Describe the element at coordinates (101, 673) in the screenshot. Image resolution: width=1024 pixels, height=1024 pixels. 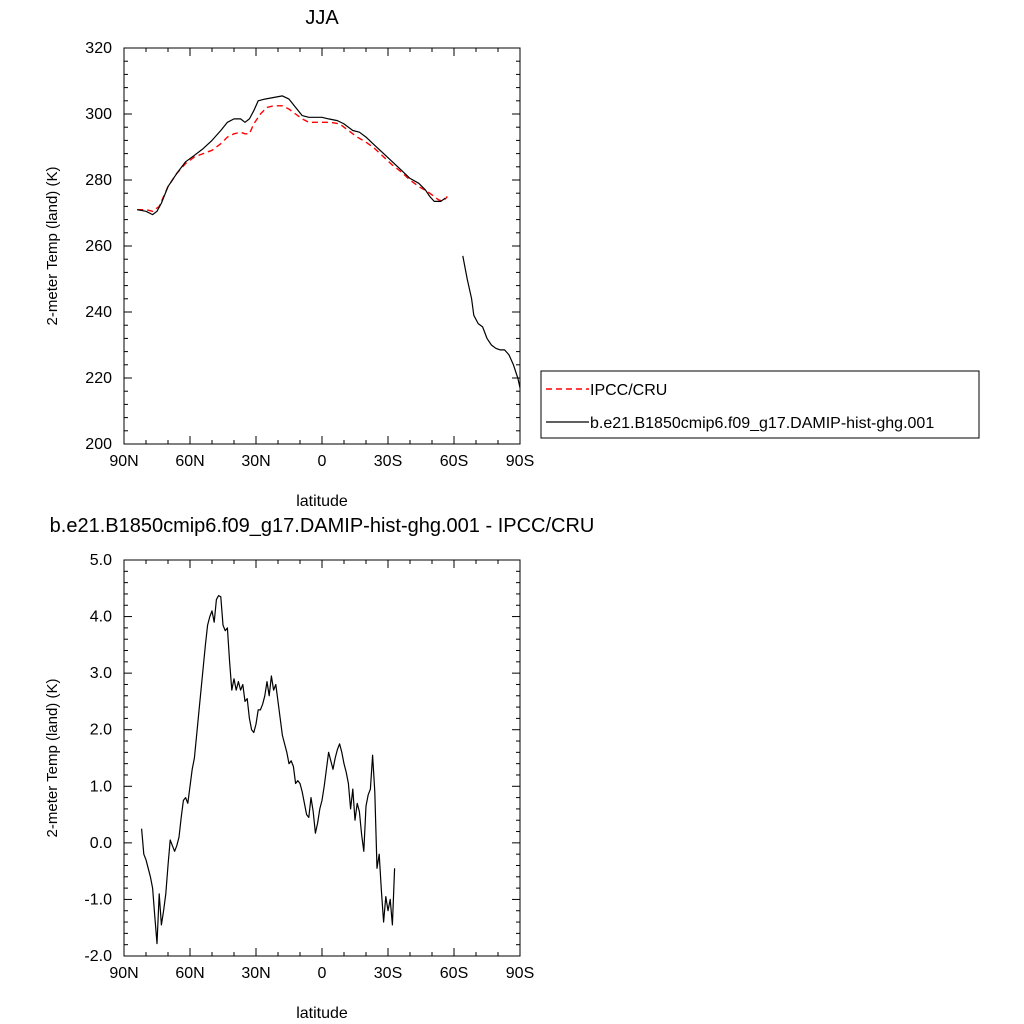
I see `y-tick-label: 3.0` at that location.